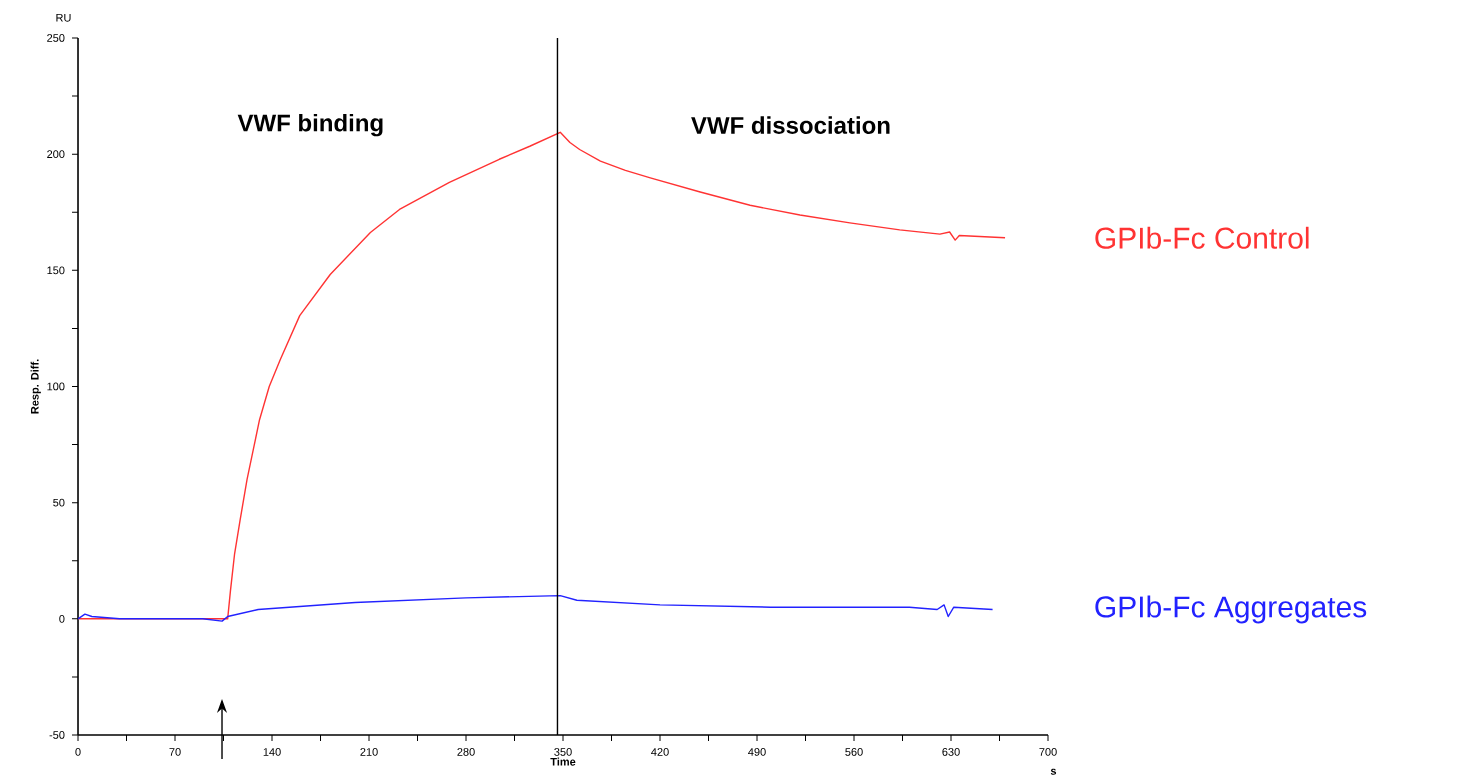 The width and height of the screenshot is (1477, 780). Describe the element at coordinates (790, 125) in the screenshot. I see `annotation: VWF dissociation` at that location.